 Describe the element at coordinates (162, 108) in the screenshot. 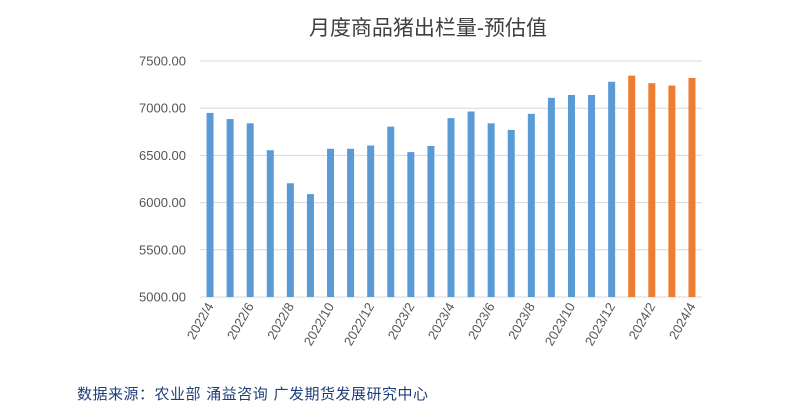

I see `y-tick-label: 7000.00` at that location.